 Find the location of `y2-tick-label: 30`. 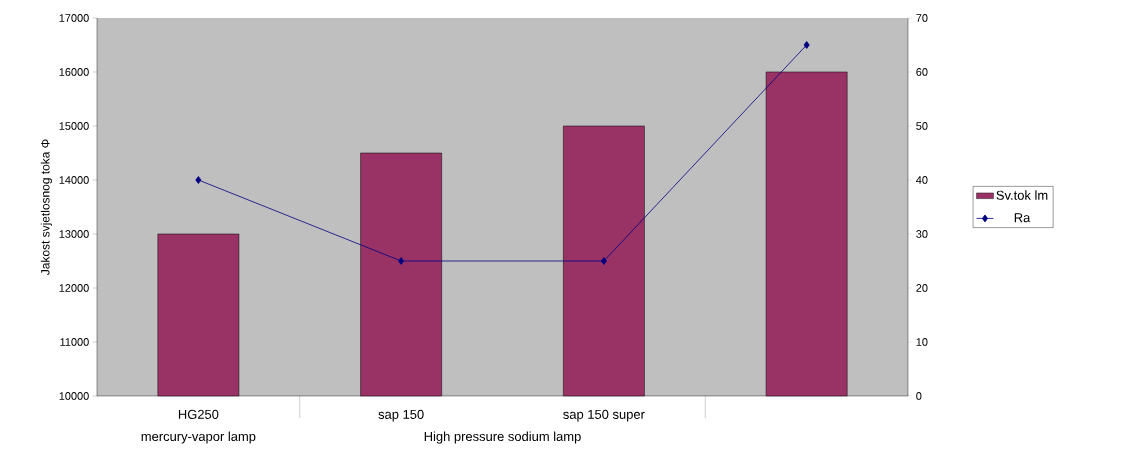

y2-tick-label: 30 is located at coordinates (922, 234).